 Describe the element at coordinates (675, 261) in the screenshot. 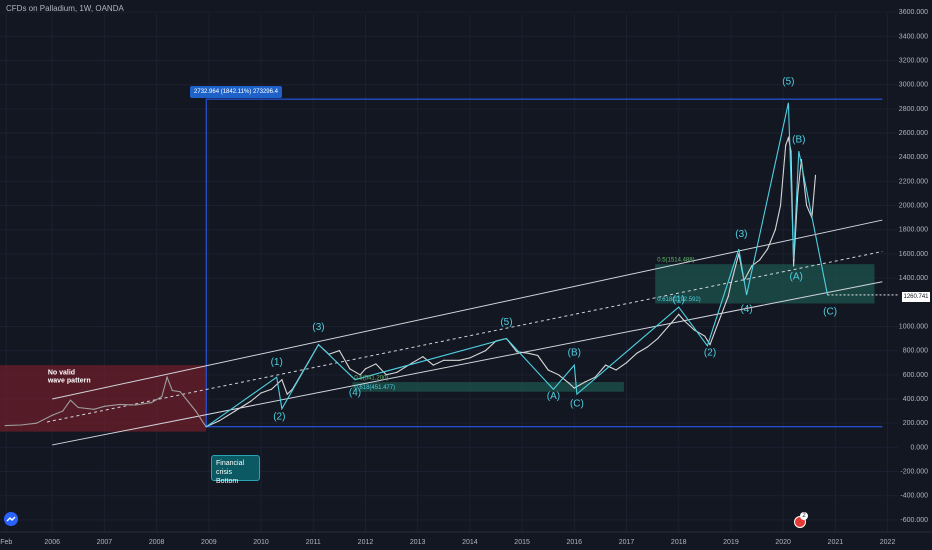

I see `fib-label: 0.5(1514.488)` at that location.